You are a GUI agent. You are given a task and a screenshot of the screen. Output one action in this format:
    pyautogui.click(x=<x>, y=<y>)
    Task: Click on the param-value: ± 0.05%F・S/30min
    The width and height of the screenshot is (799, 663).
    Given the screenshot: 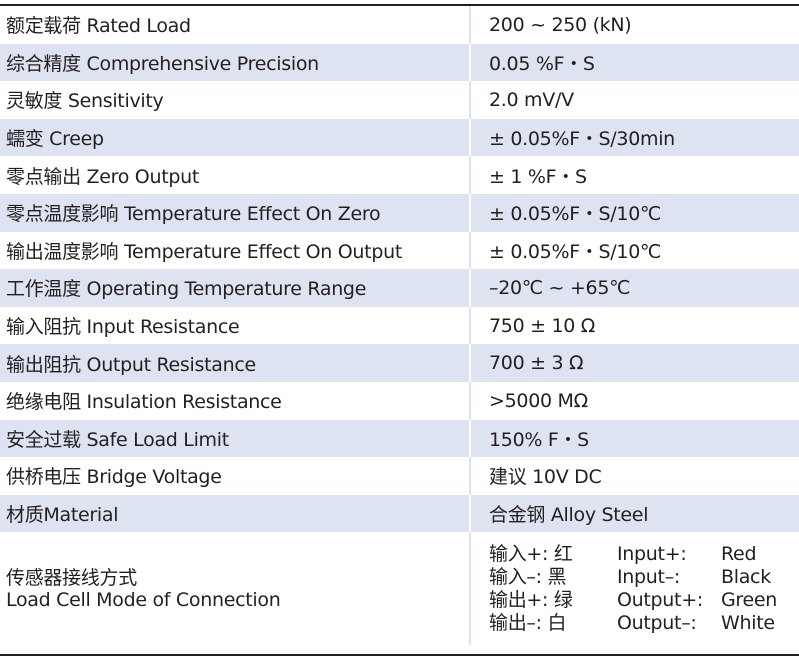 What is the action you would take?
    pyautogui.click(x=634, y=137)
    